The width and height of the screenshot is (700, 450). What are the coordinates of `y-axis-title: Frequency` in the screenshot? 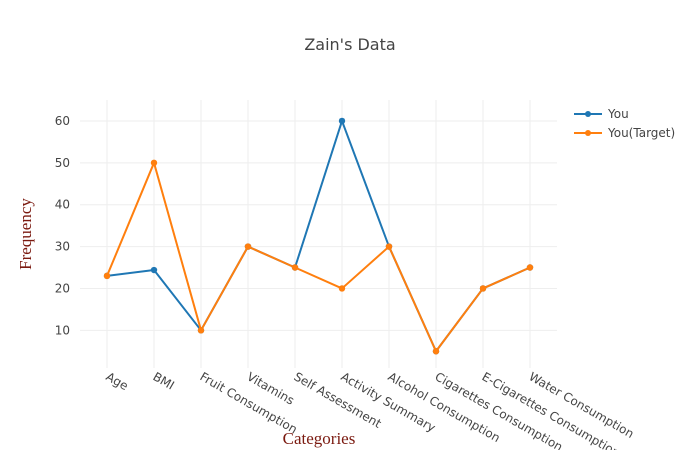 It's located at (25, 234).